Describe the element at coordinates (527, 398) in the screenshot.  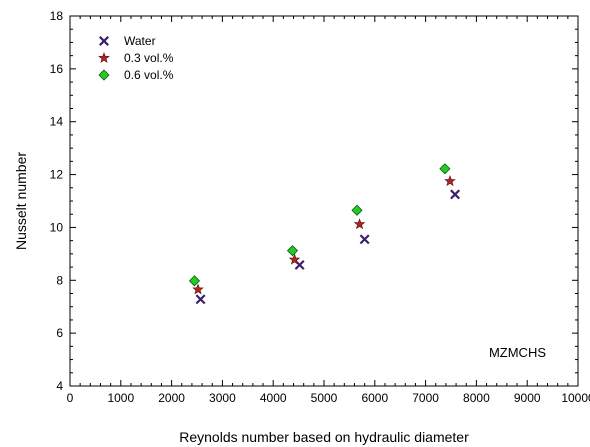
I see `x-tick-label: 9000` at that location.